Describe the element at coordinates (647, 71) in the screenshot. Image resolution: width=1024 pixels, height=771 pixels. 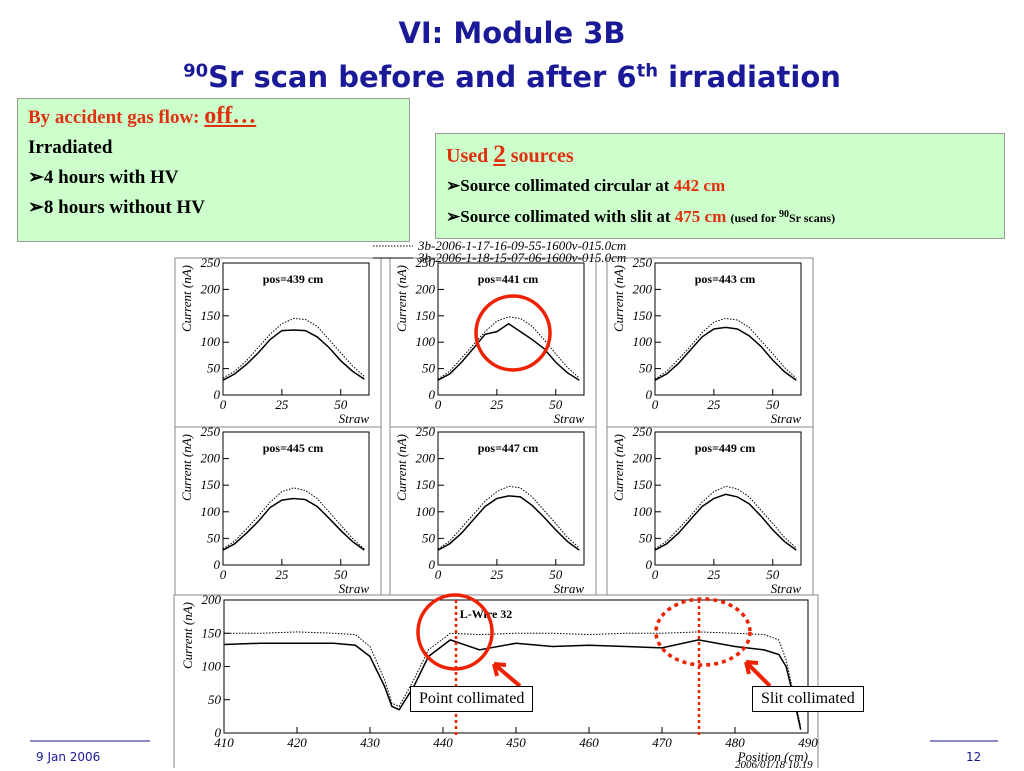
I see `sup: th` at that location.